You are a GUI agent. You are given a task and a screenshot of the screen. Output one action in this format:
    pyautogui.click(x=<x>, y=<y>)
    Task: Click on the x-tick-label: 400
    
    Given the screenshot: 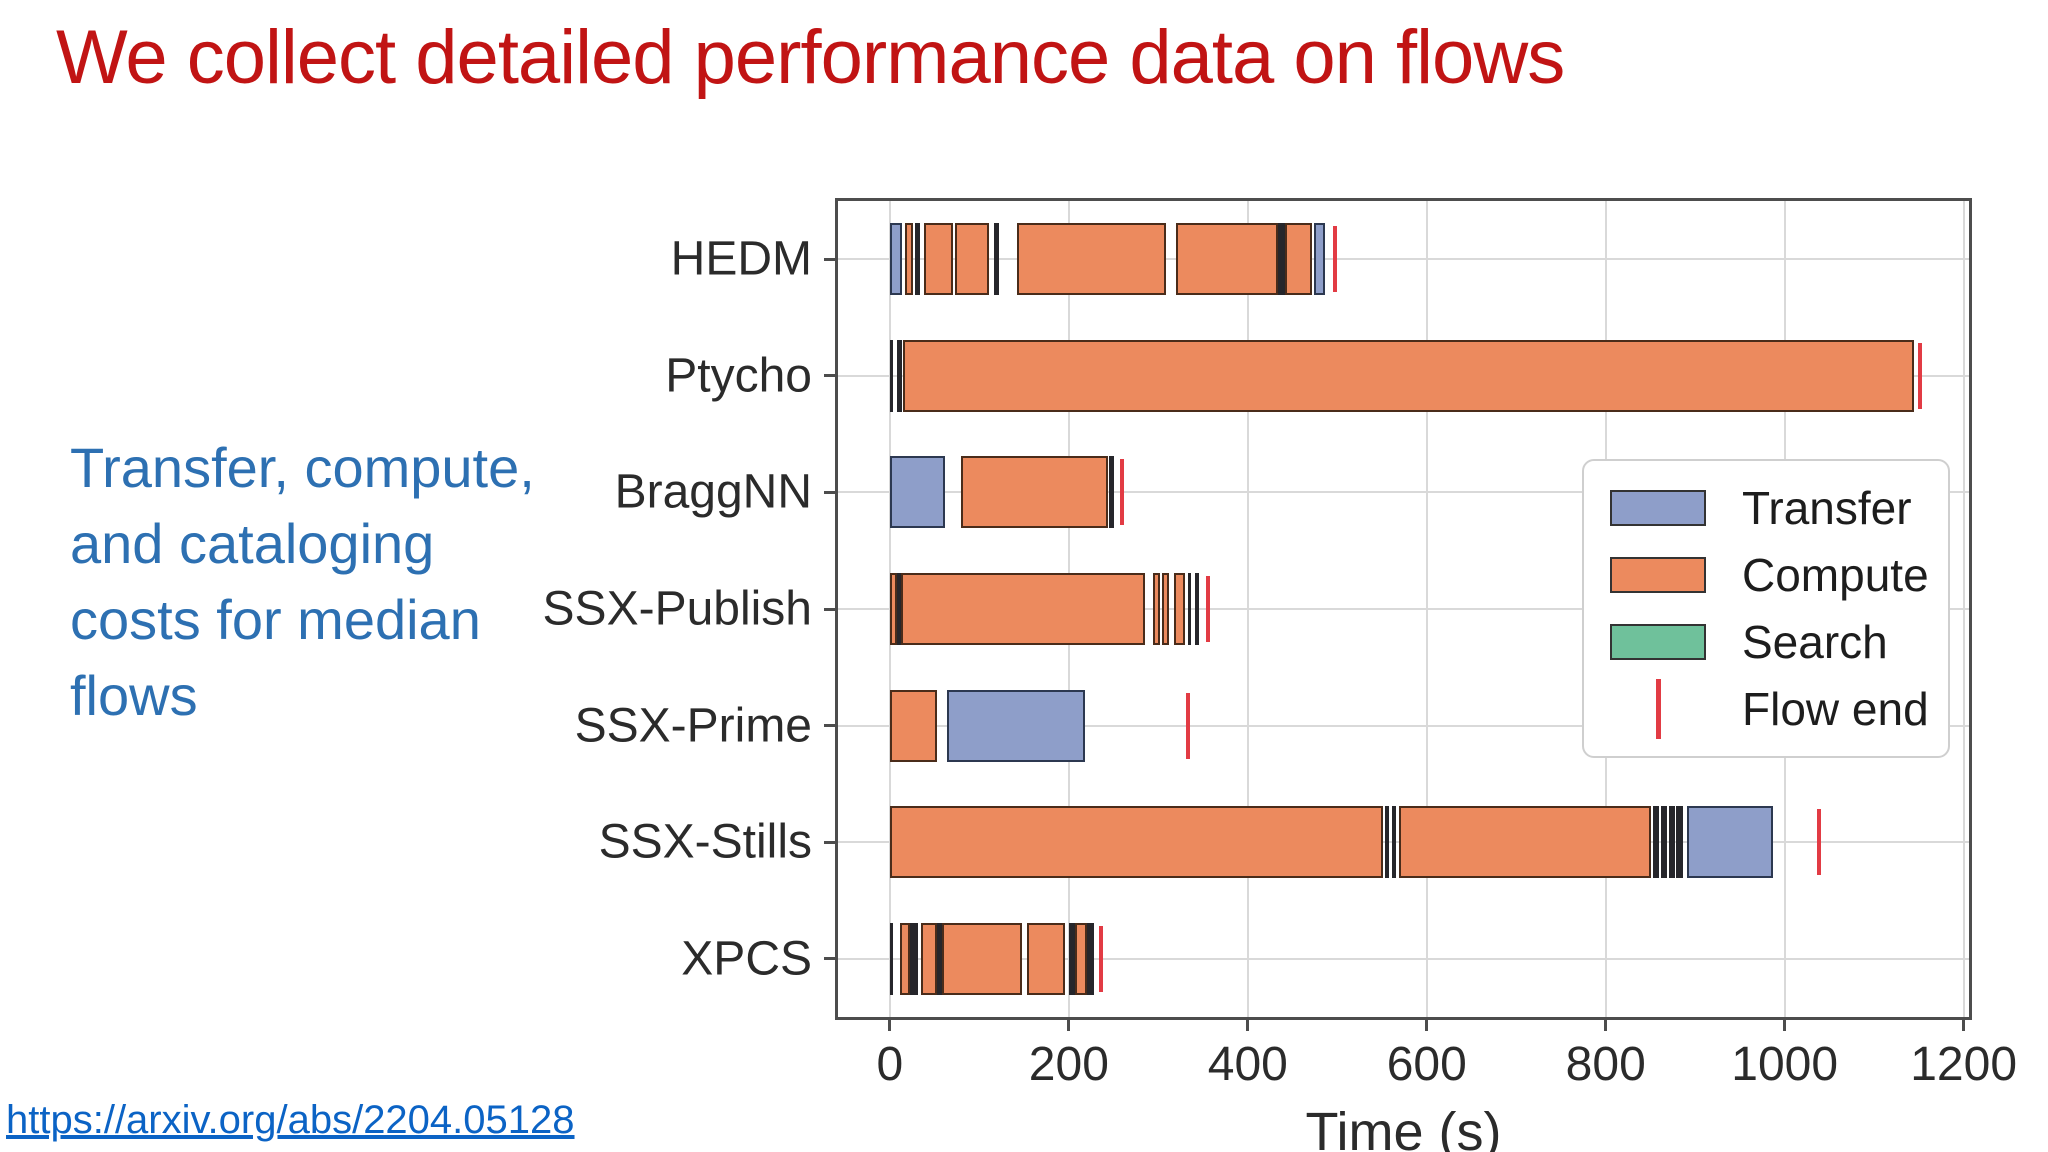 What is the action you would take?
    pyautogui.click(x=1247, y=1064)
    